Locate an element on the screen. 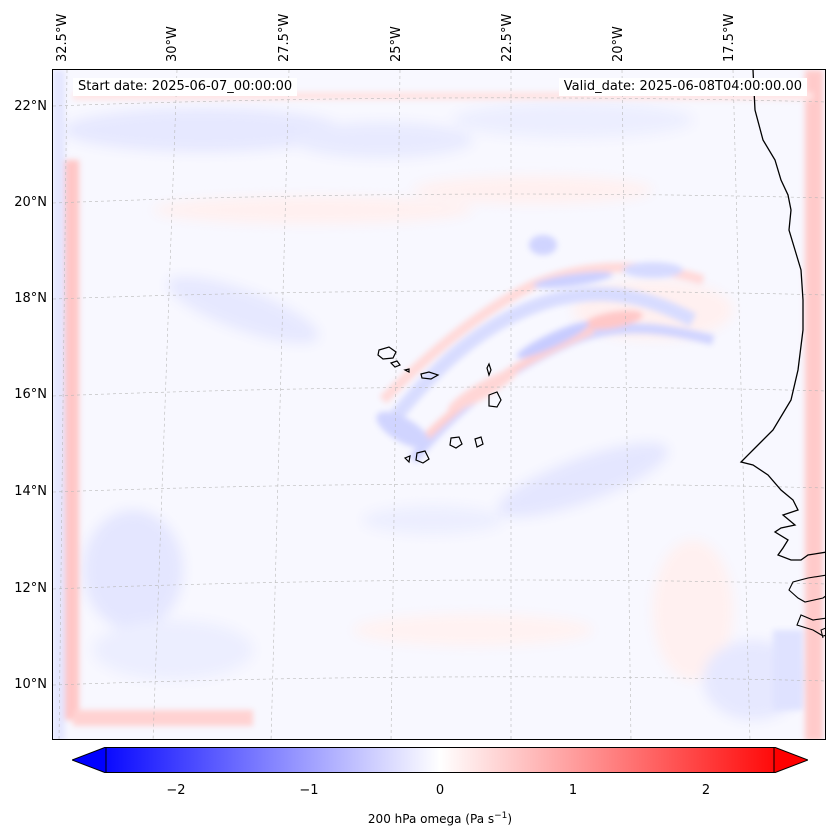 The image size is (837, 839). lat-label-10n: 10°N is located at coordinates (30, 684).